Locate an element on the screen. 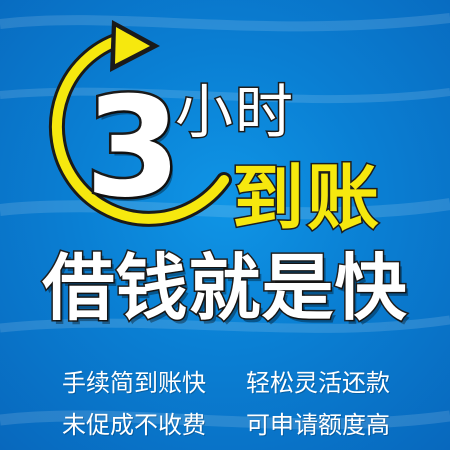 This screenshot has width=450, height=450. feature-item: 未促成不收费 is located at coordinates (134, 425).